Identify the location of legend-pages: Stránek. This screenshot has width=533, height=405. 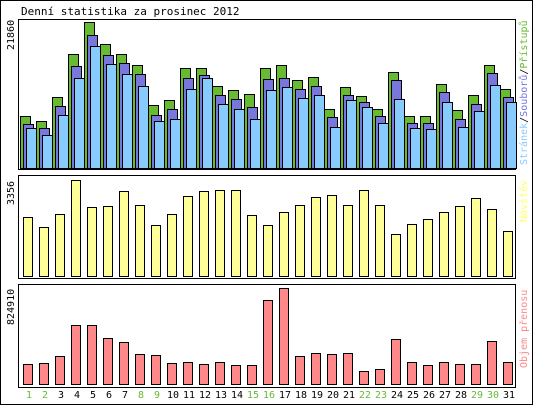
(524, 144).